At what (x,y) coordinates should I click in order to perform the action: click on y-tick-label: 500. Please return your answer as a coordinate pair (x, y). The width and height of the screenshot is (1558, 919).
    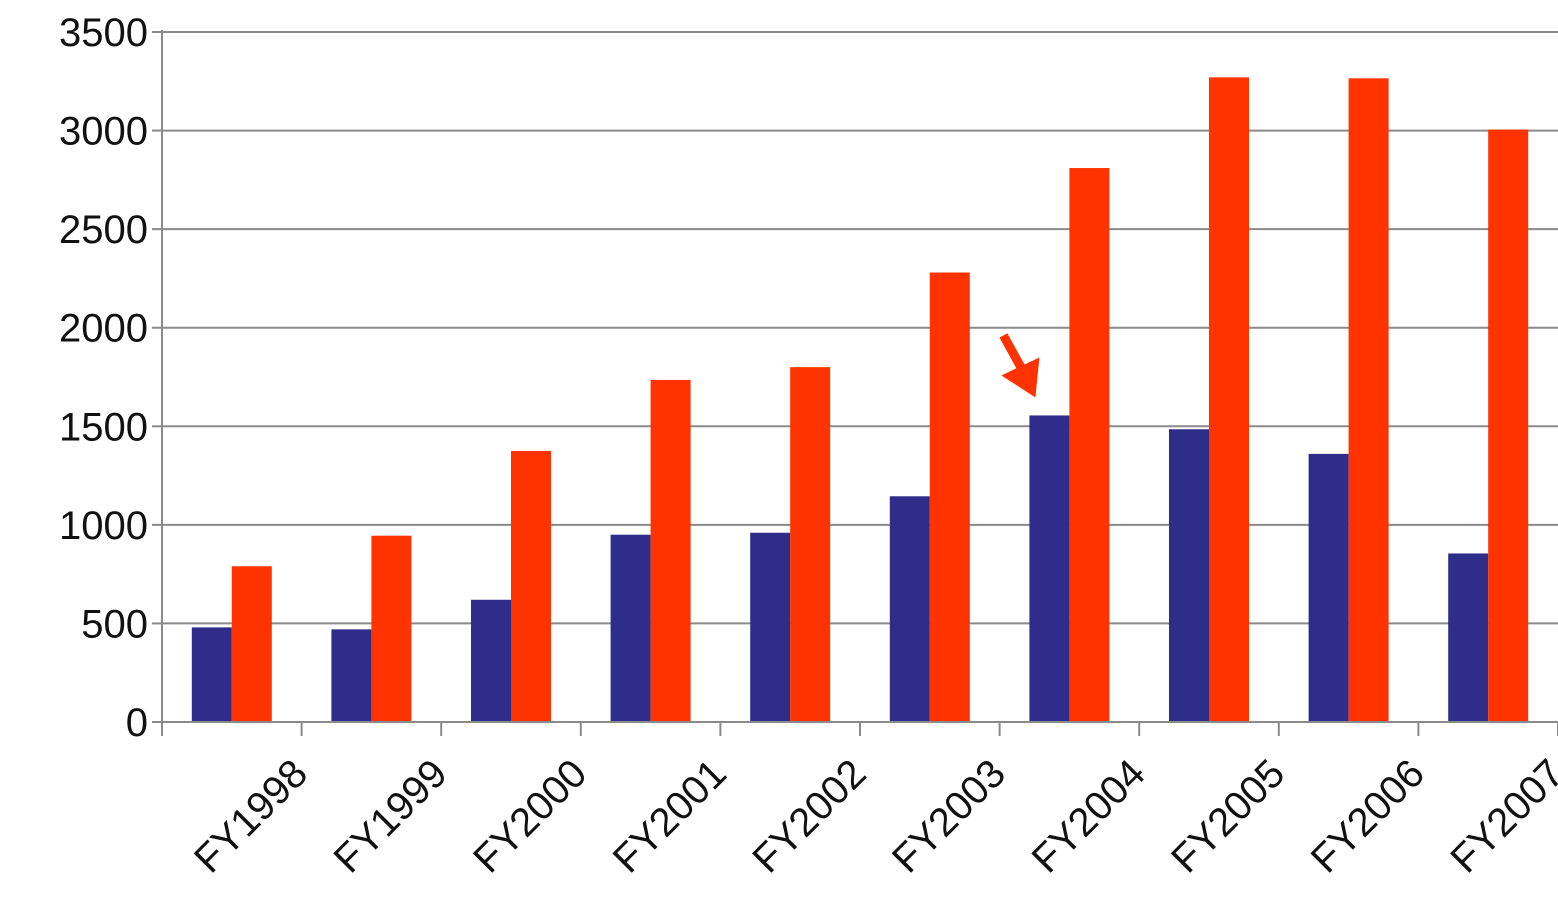
    Looking at the image, I should click on (114, 624).